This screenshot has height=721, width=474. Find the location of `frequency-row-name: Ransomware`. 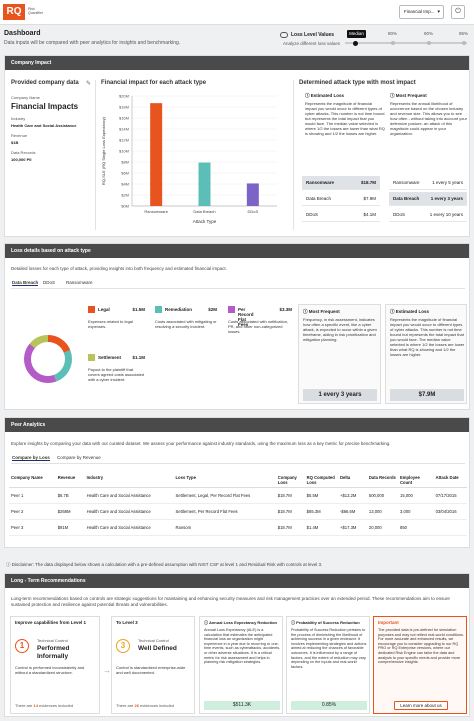

frequency-row-name: Ransomware is located at coordinates (406, 182).